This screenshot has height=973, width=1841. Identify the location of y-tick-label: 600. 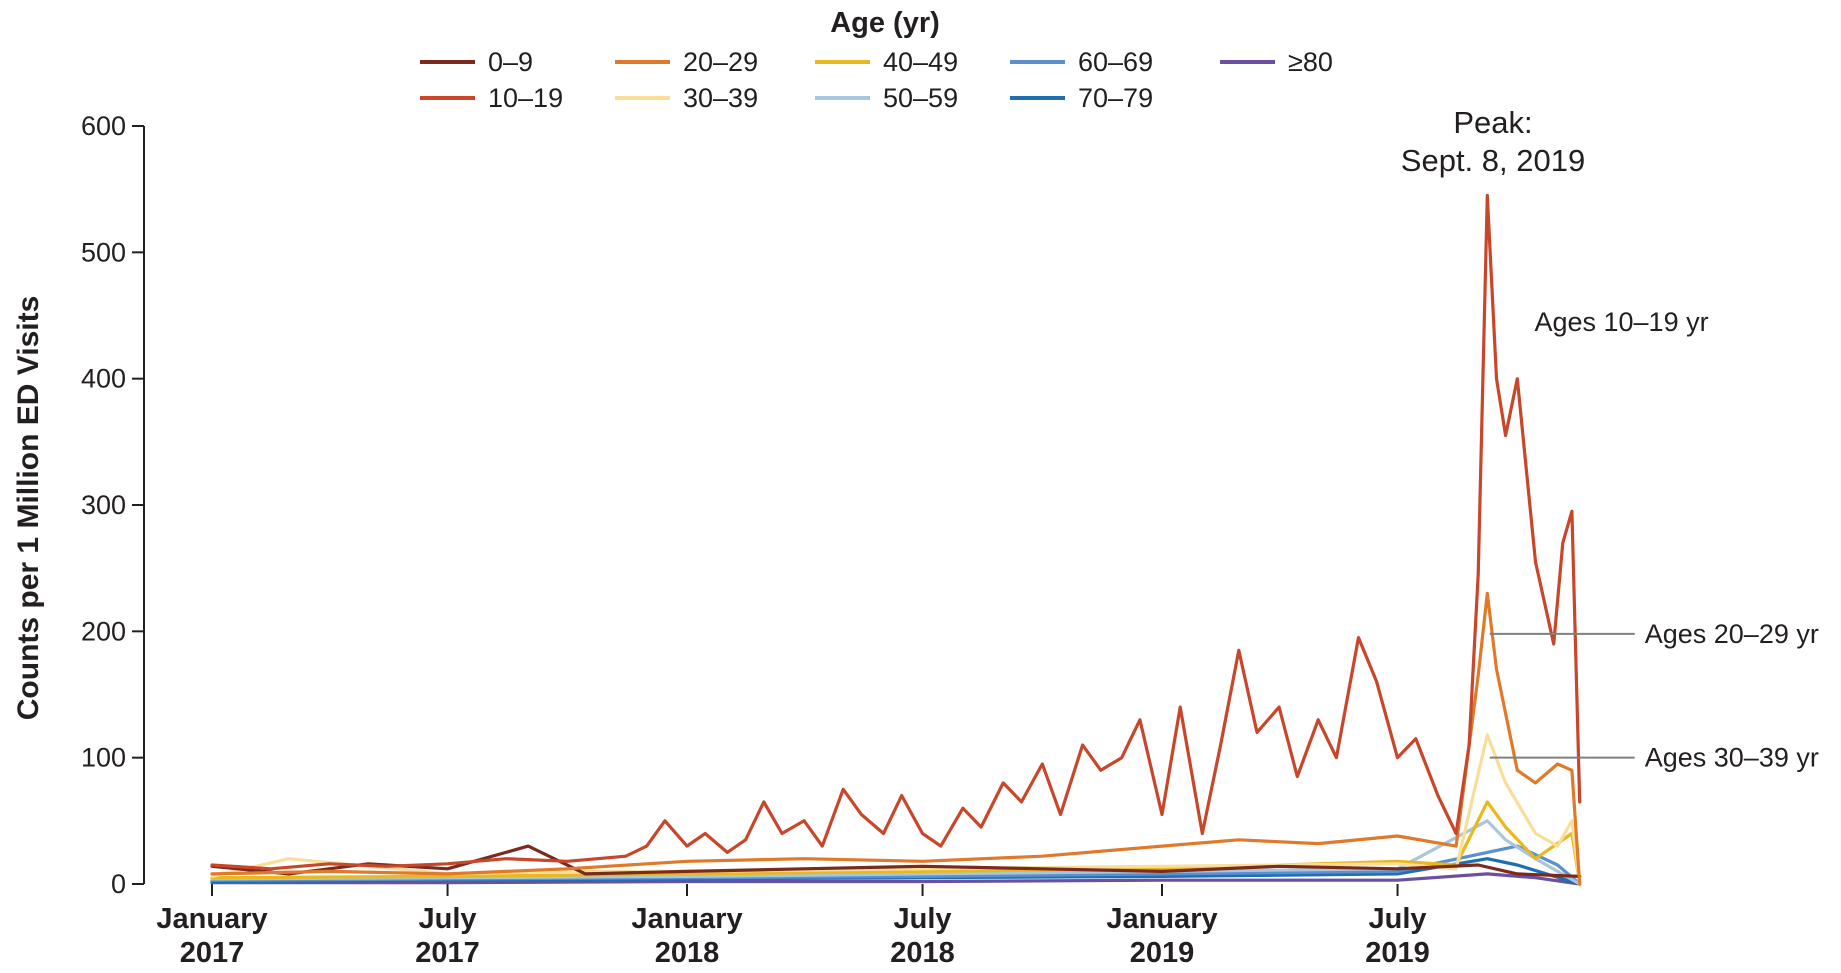
(103, 126).